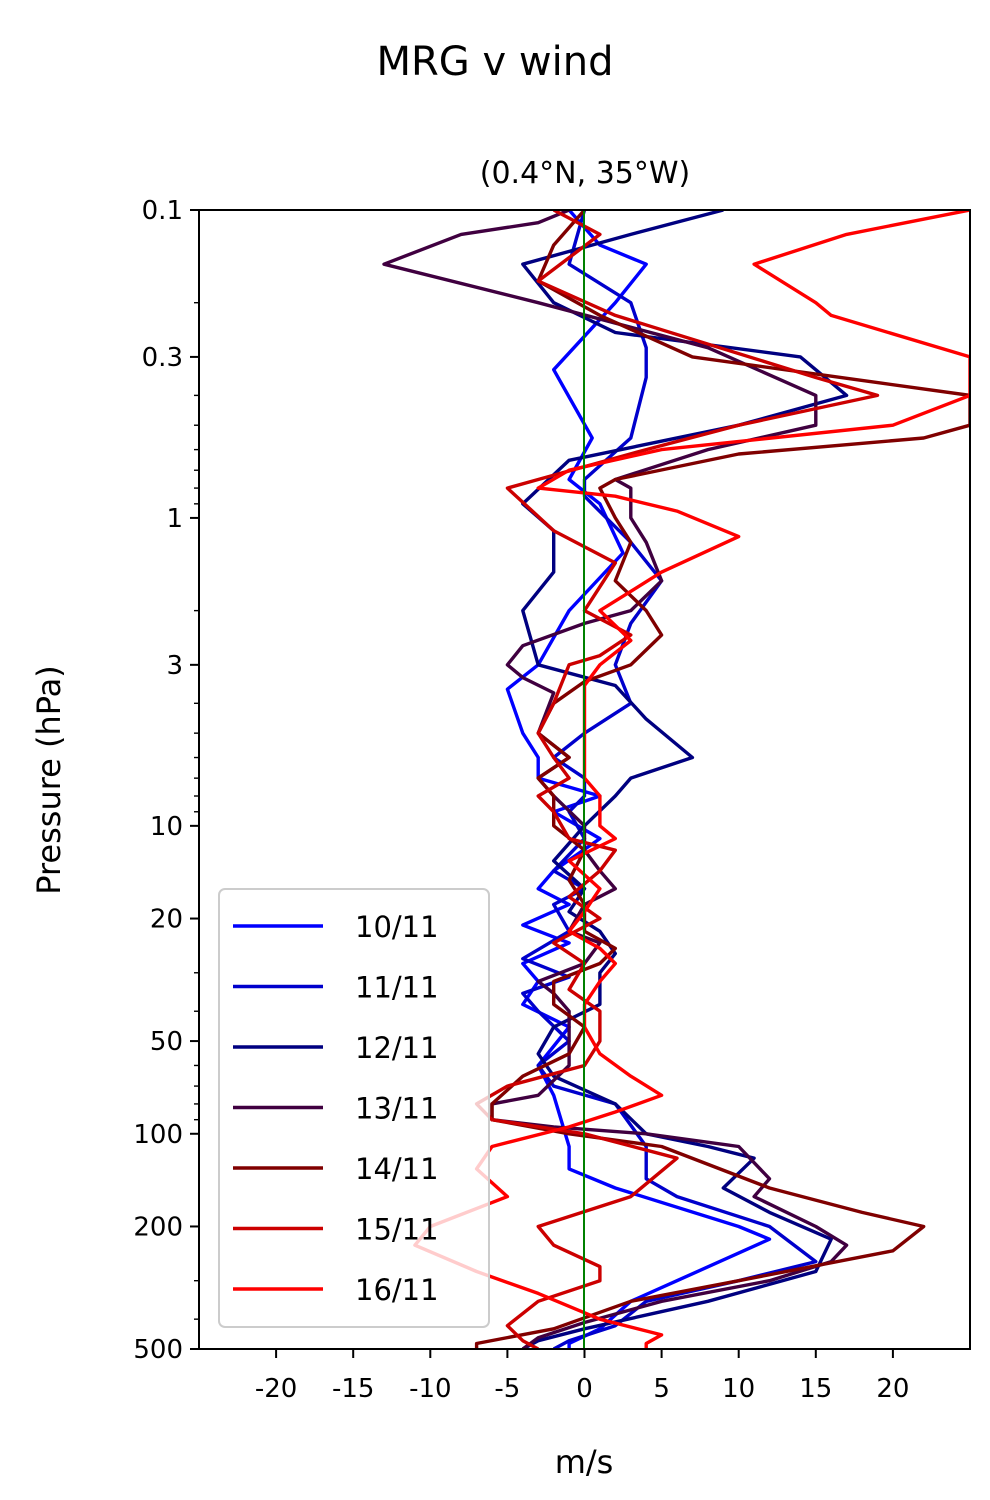 Image resolution: width=990 pixels, height=1500 pixels. Describe the element at coordinates (397, 1230) in the screenshot. I see `legend-label: 15/11` at that location.